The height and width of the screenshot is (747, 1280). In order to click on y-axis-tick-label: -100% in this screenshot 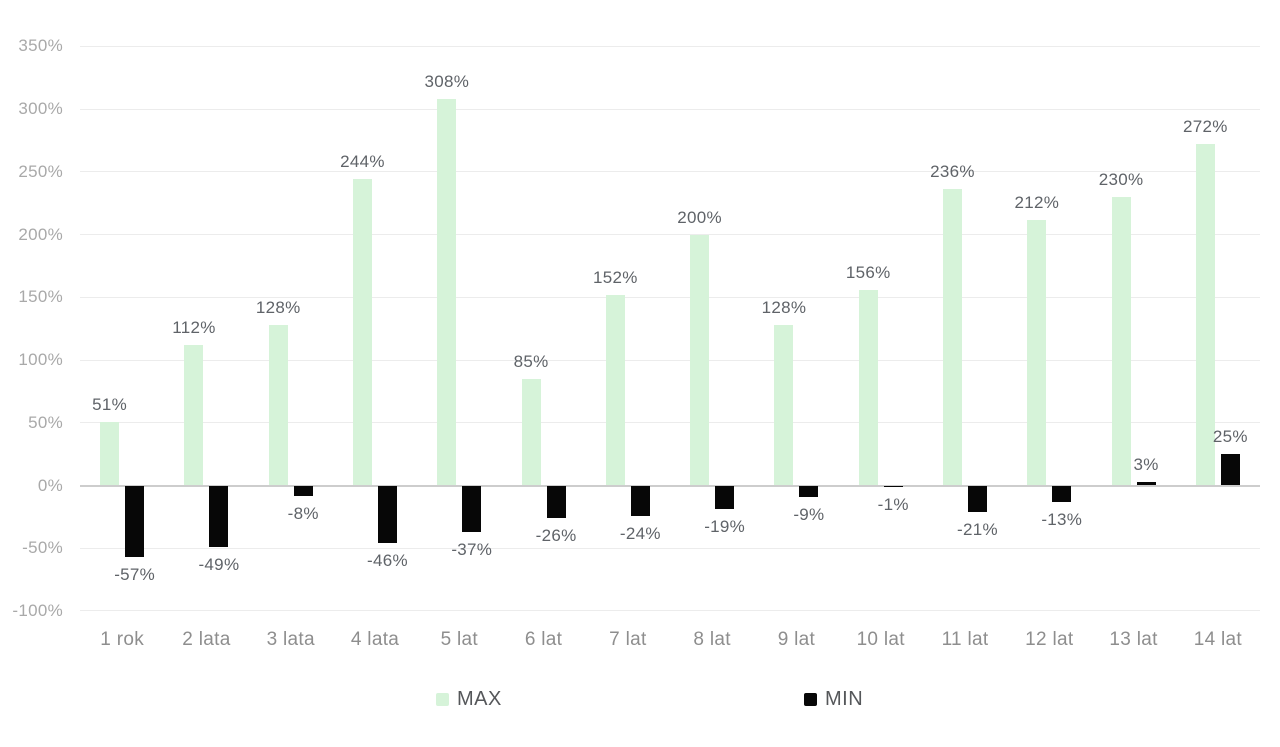, I will do `click(37, 610)`.